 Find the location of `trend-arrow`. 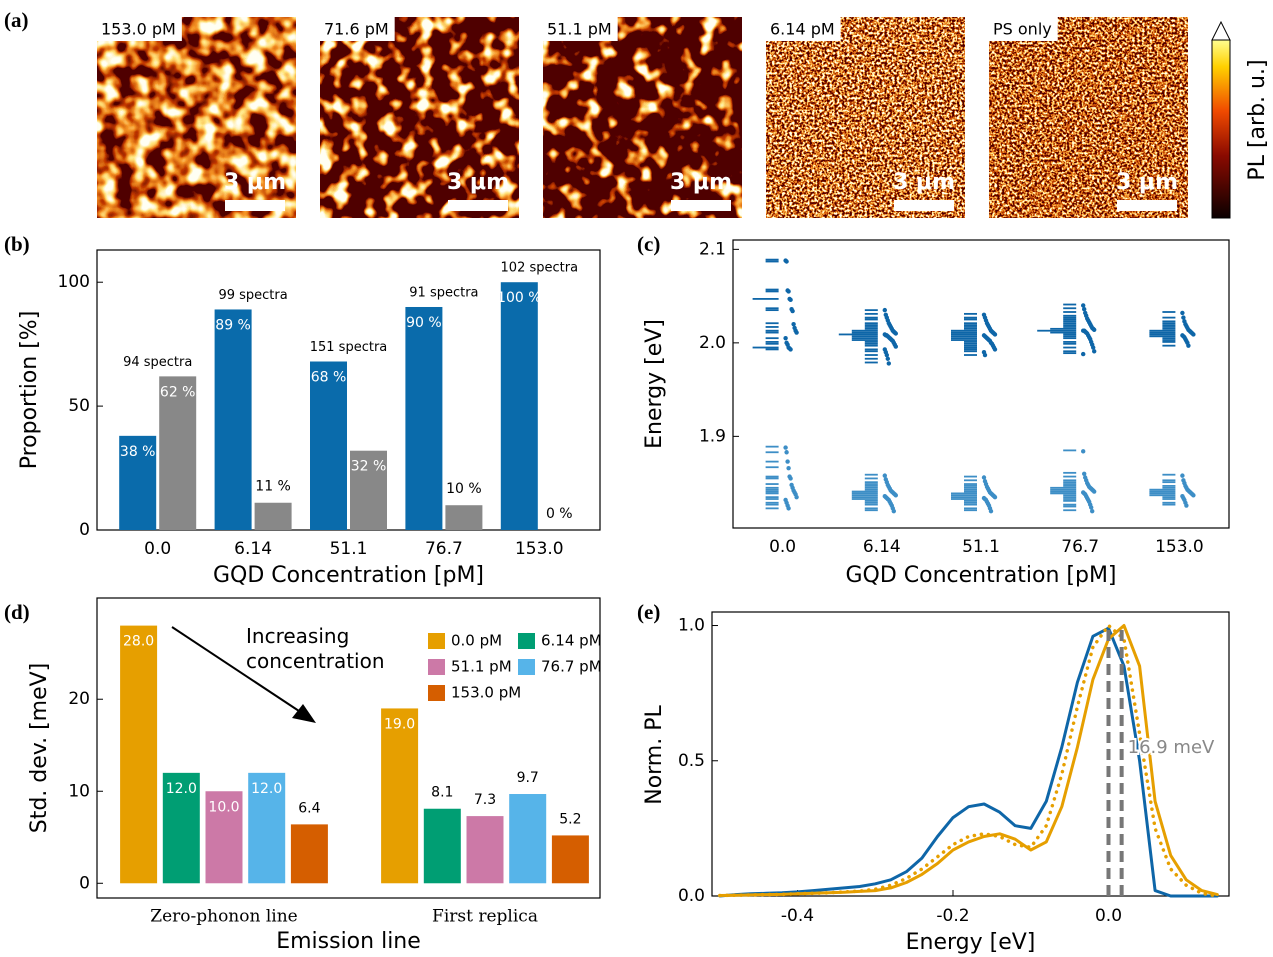

trend-arrow is located at coordinates (237, 670).